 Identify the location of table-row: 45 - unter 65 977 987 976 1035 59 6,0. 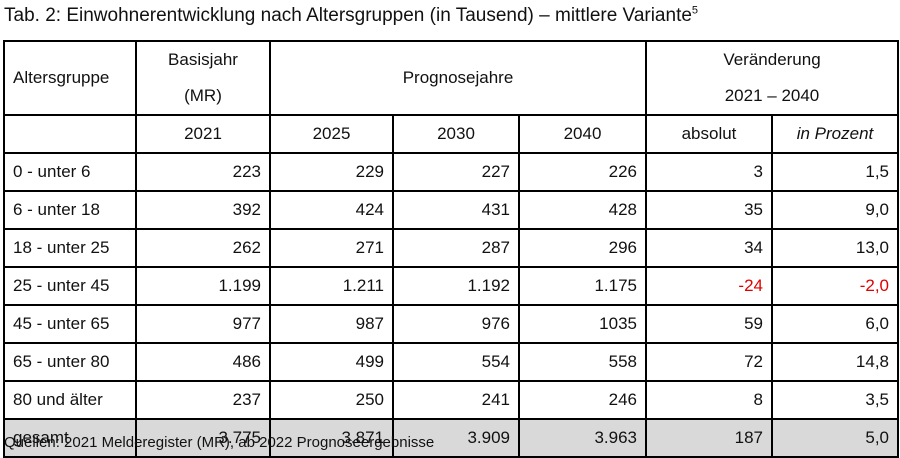
(451, 324).